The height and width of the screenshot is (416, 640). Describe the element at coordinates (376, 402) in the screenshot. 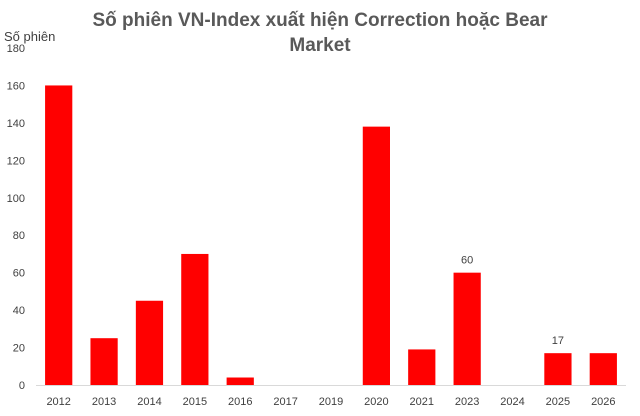

I see `x-tick-label: 2020` at that location.